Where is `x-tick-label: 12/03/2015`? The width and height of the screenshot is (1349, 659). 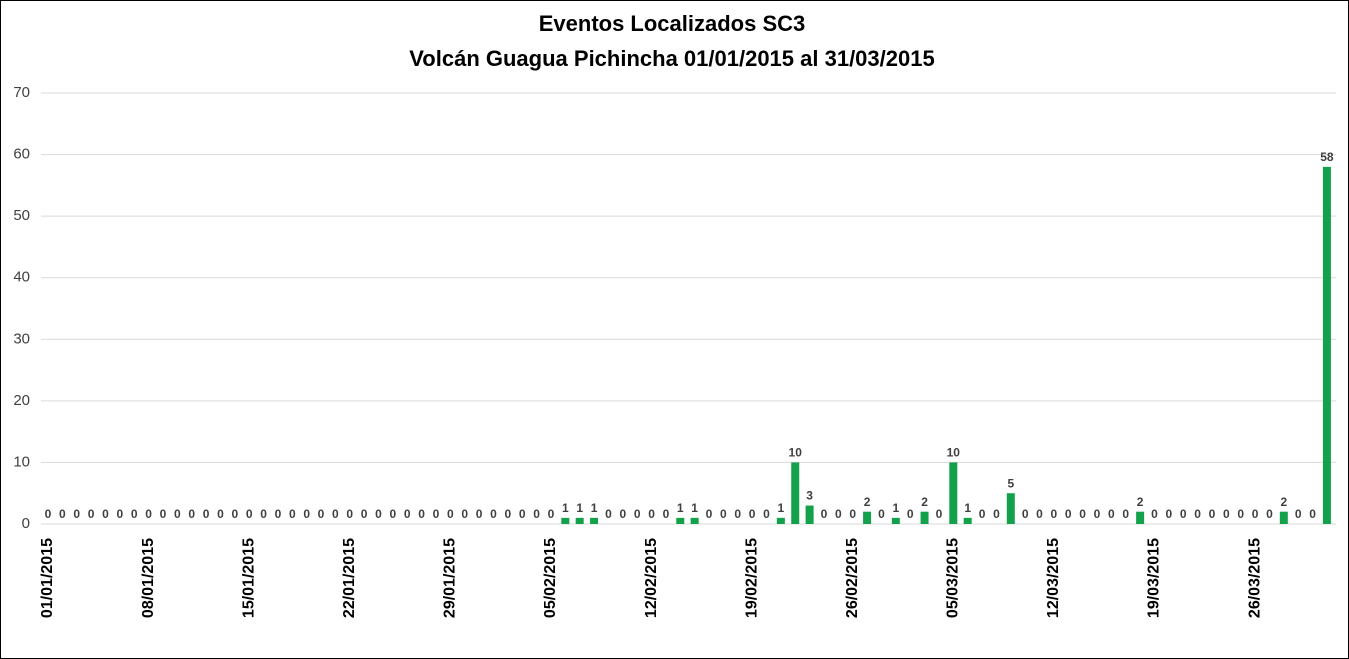 x-tick-label: 12/03/2015 is located at coordinates (1053, 578).